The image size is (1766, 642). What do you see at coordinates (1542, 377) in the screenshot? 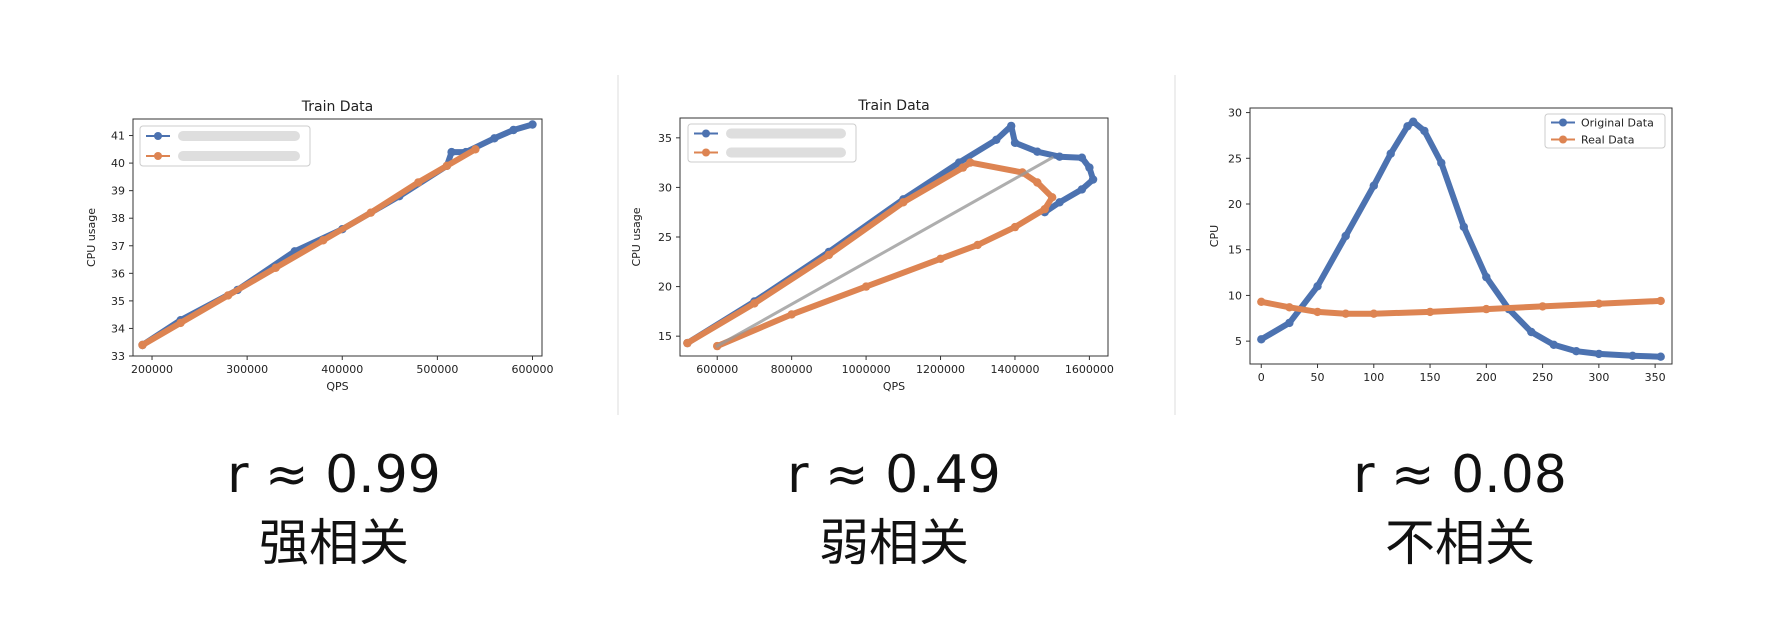
I see `x-tick-label: 250` at bounding box center [1542, 377].